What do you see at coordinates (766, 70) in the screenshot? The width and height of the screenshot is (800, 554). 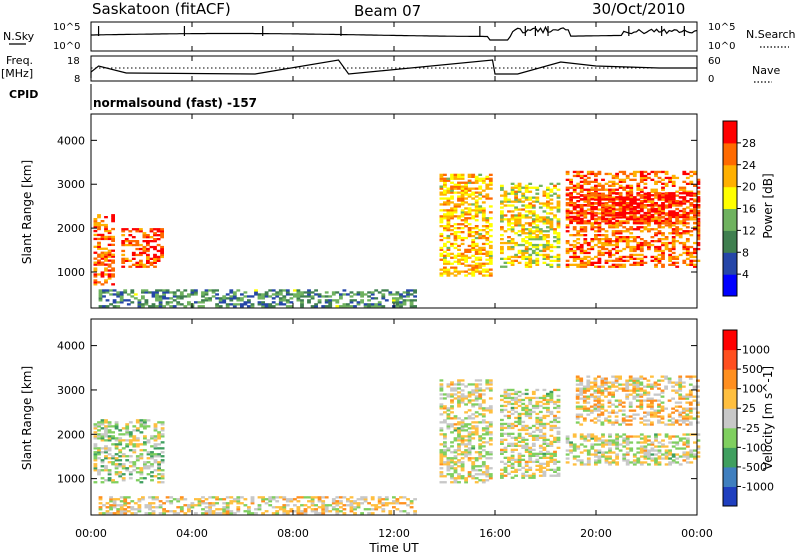 I see `freq-right-label: Nave` at bounding box center [766, 70].